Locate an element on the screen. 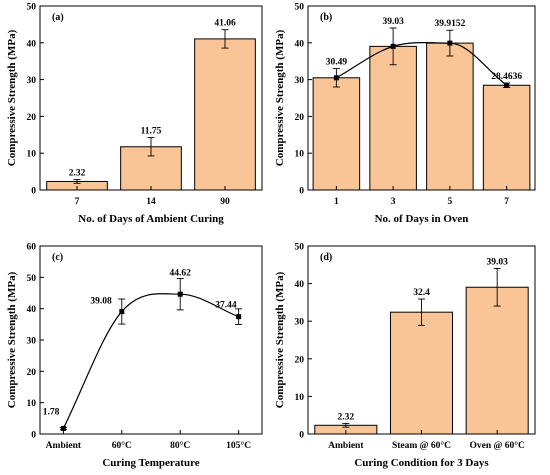 Image resolution: width=550 pixels, height=475 pixels. x-axis-title: Curing Temperature is located at coordinates (150, 463).